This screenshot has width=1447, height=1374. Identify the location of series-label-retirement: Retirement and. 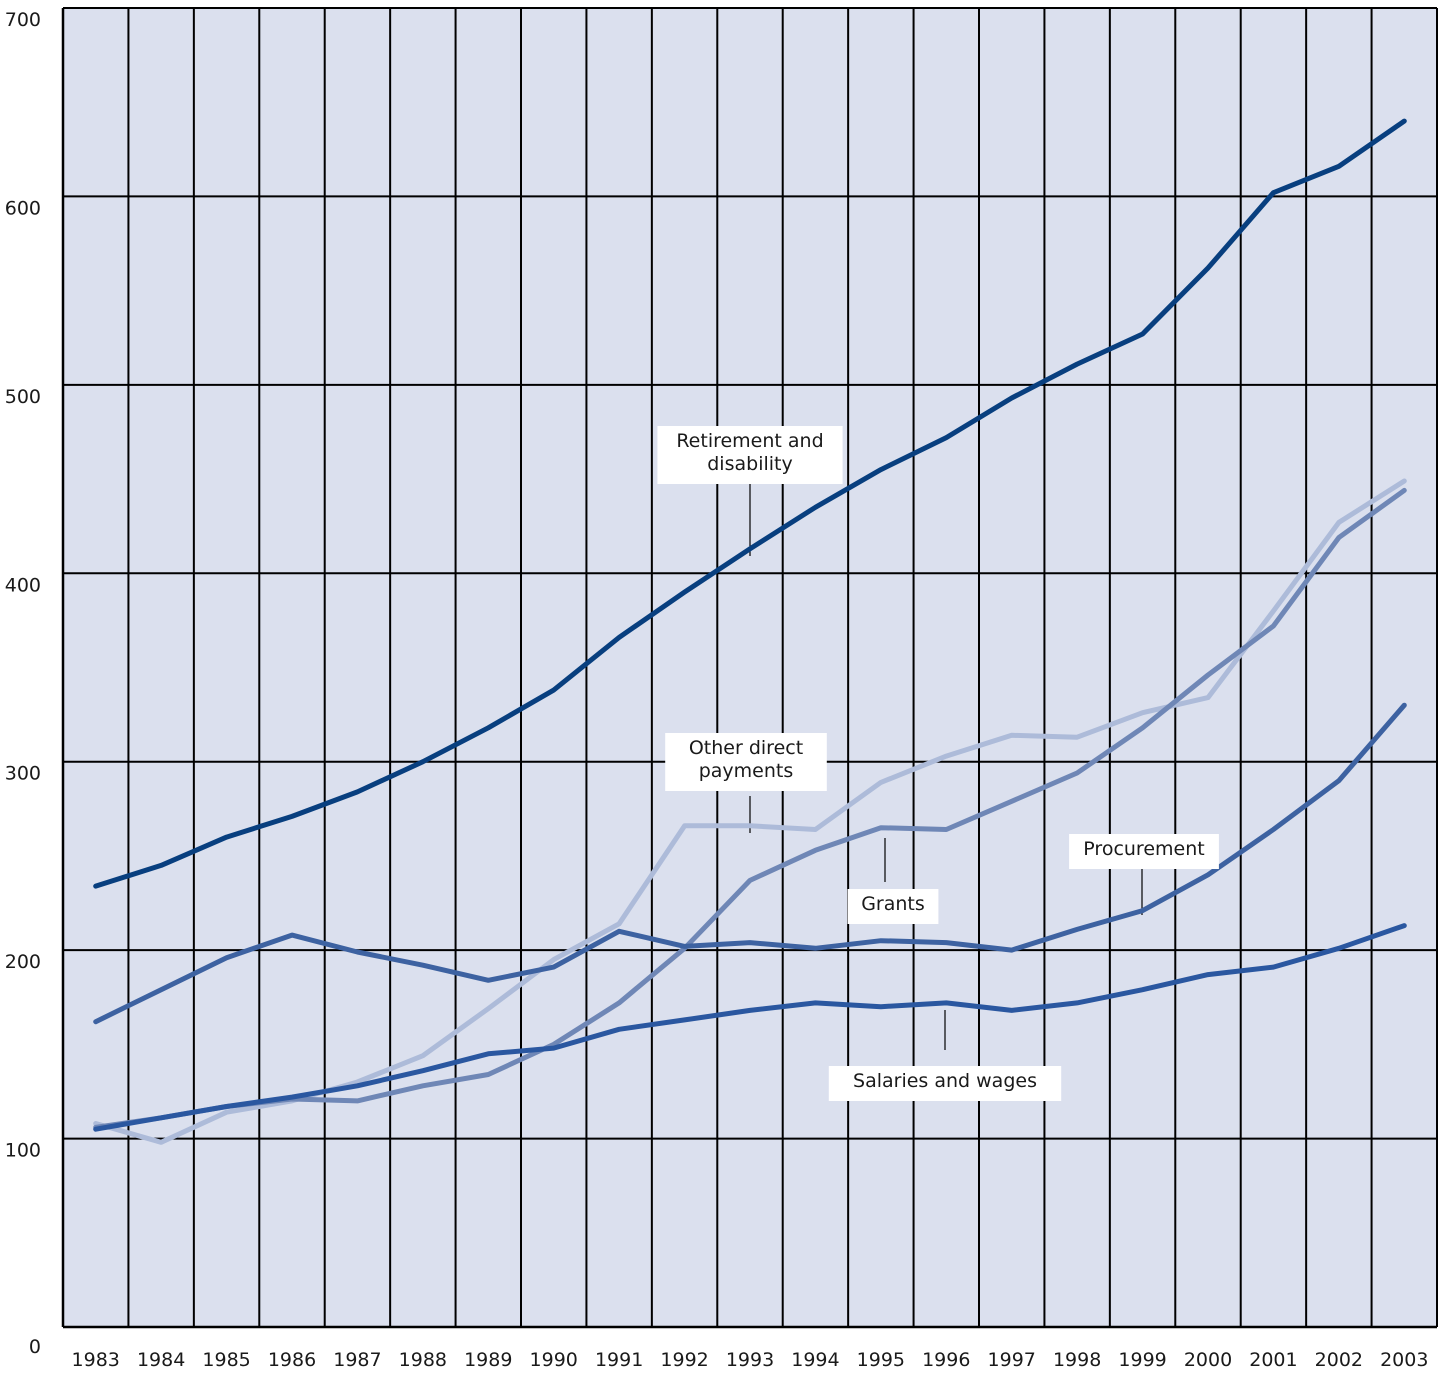
(749, 441).